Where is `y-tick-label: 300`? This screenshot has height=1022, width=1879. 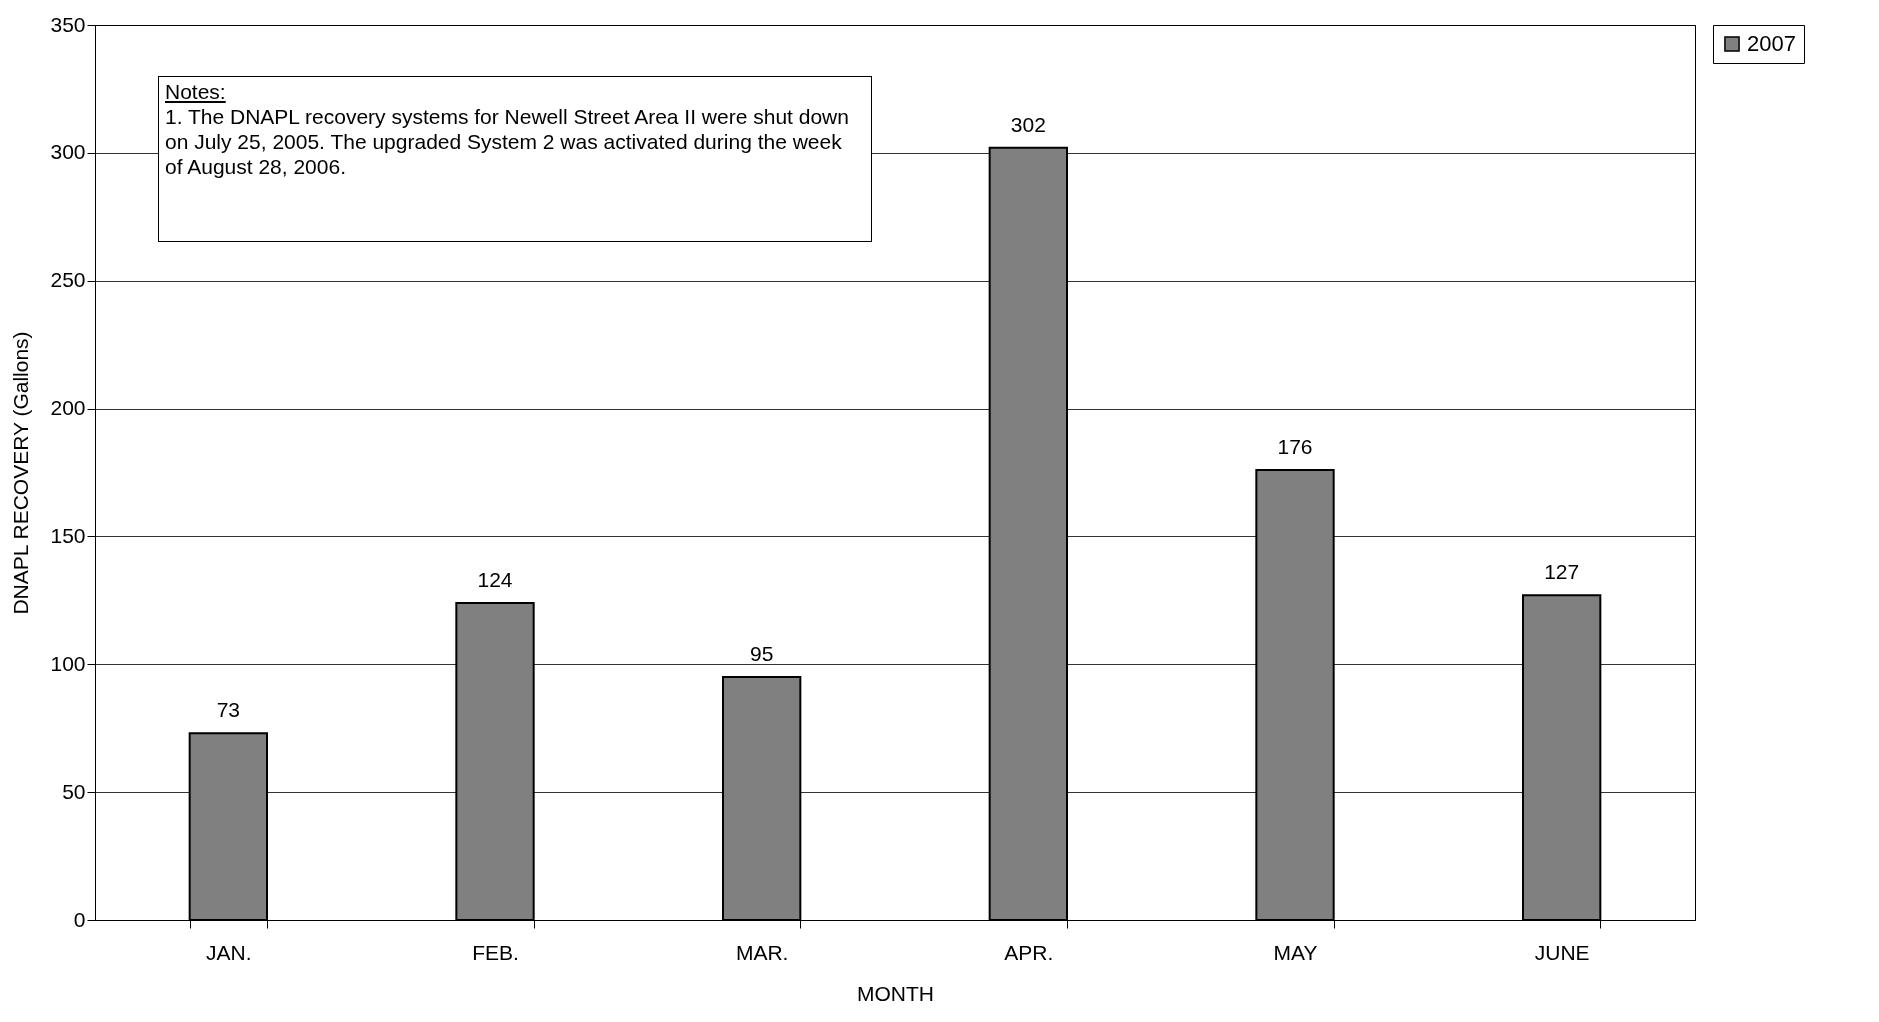 y-tick-label: 300 is located at coordinates (68, 152).